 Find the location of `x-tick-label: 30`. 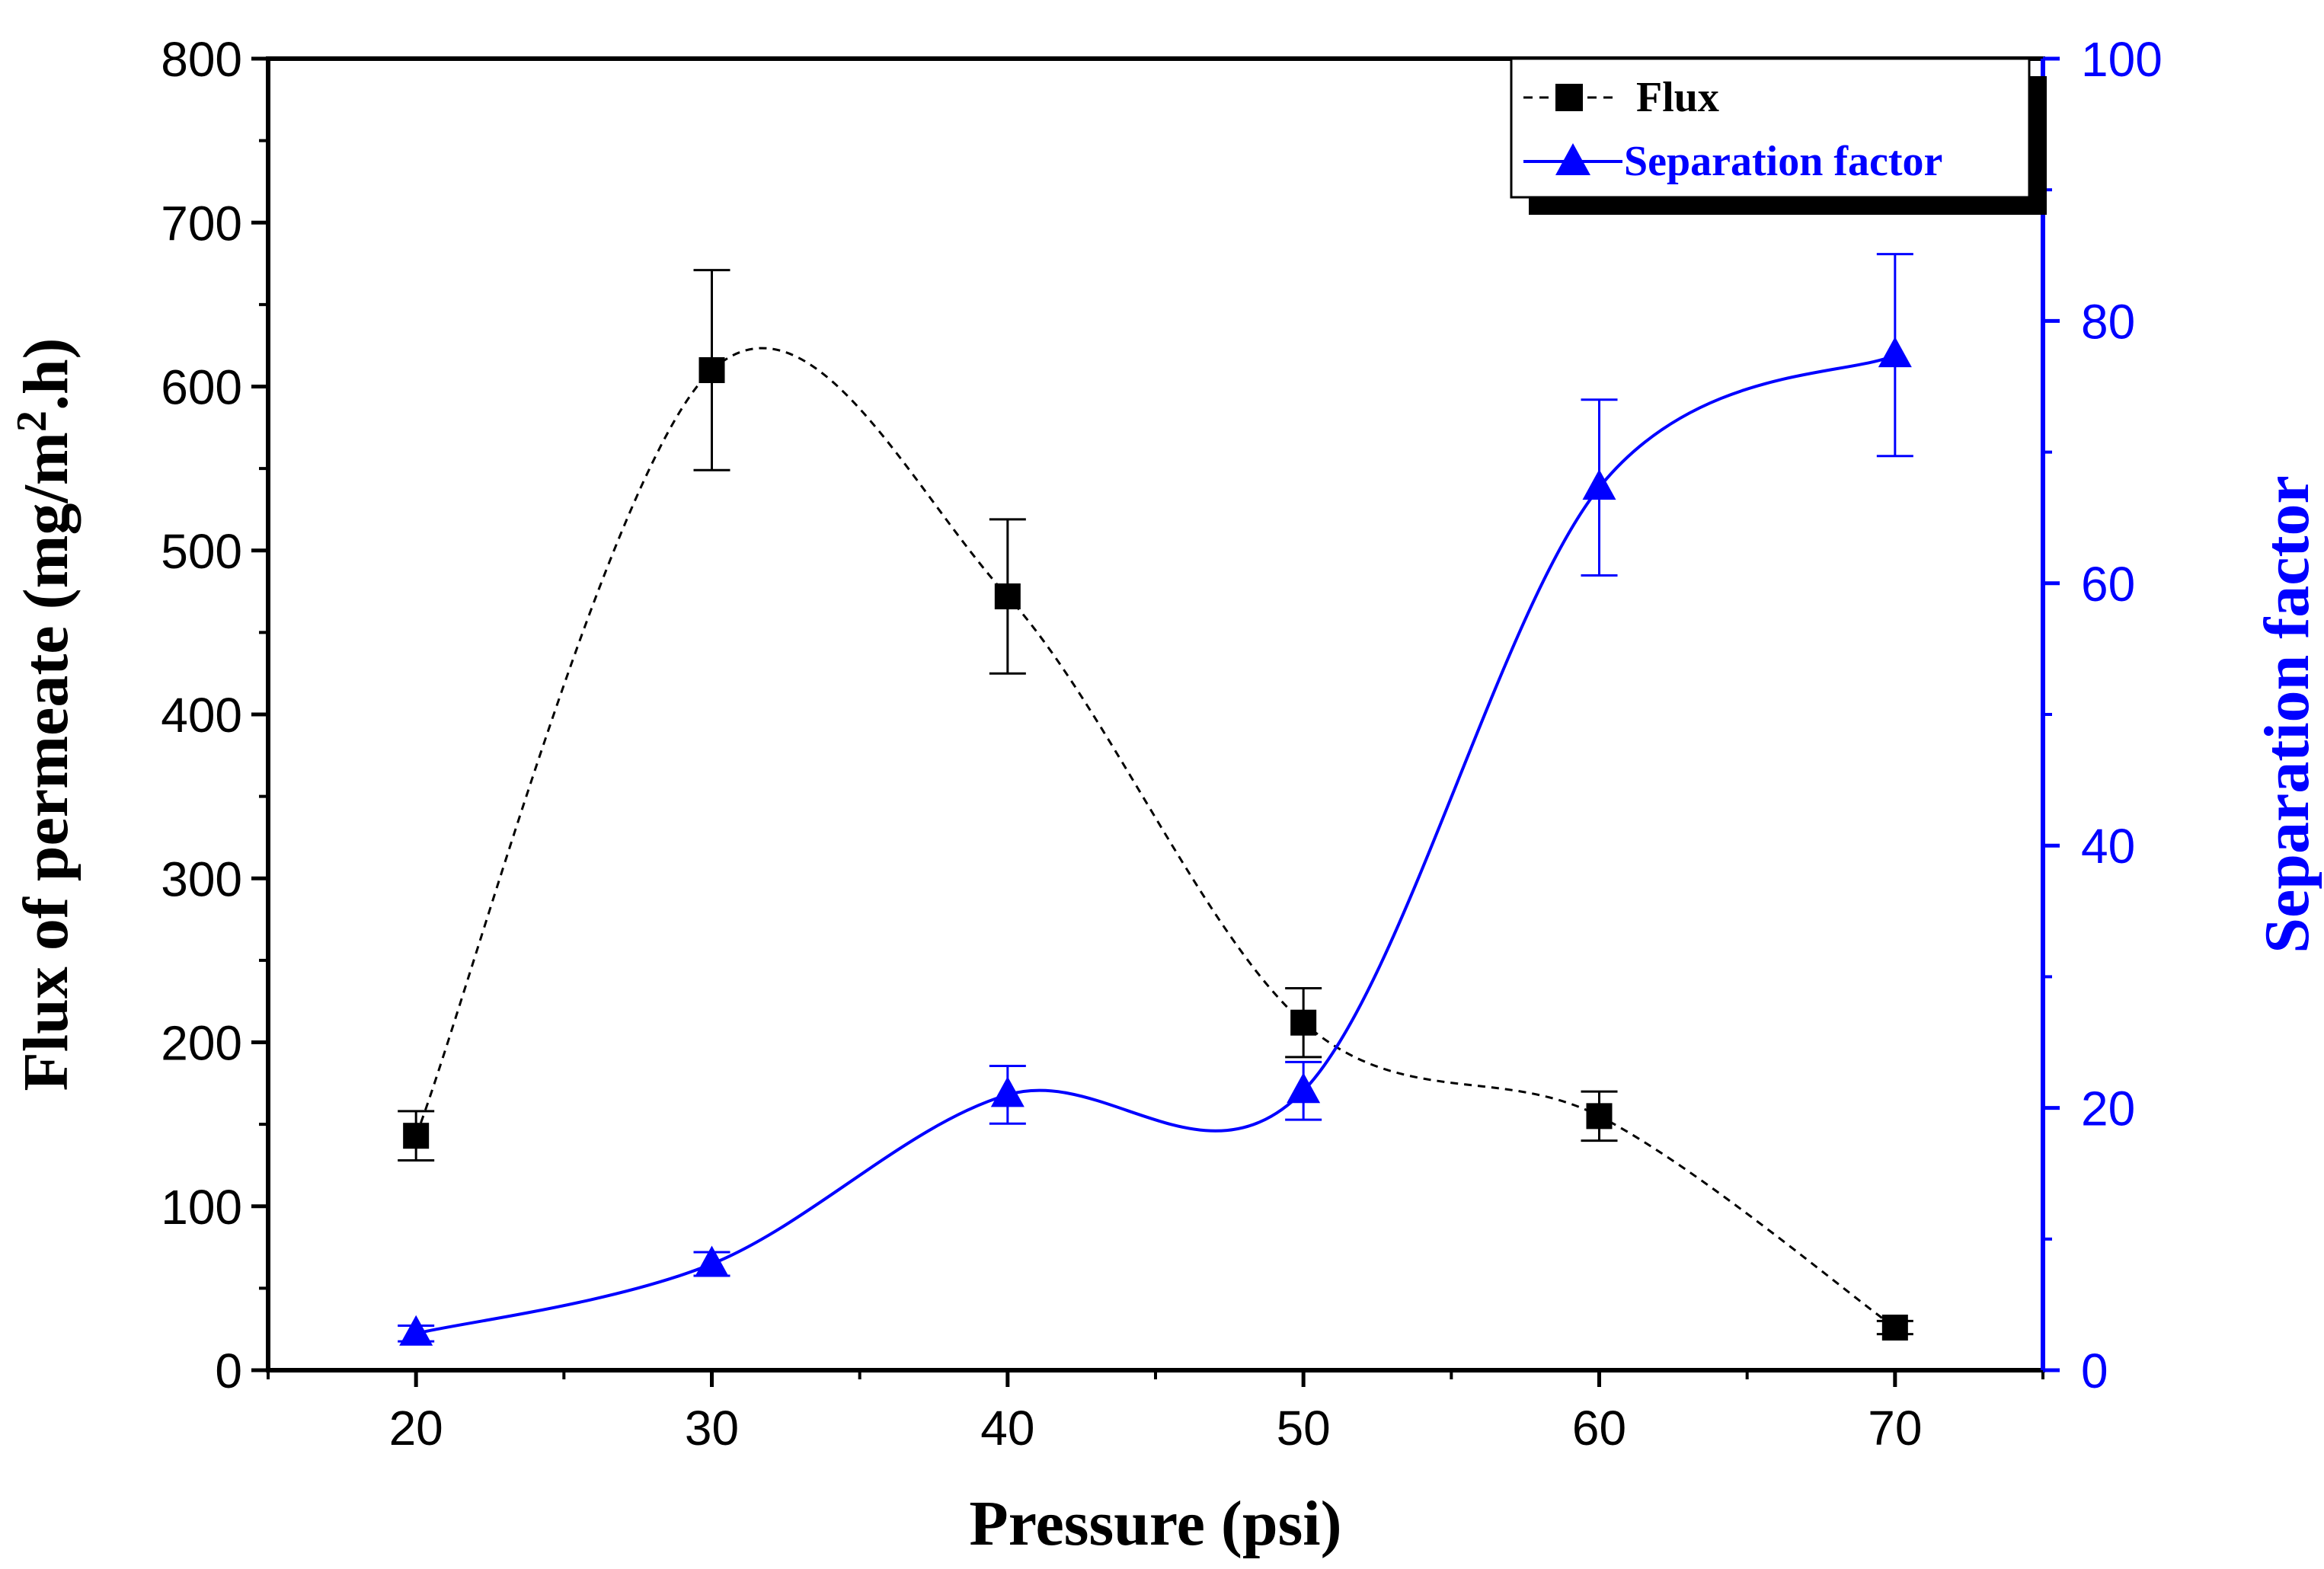

x-tick-label: 30 is located at coordinates (712, 1428).